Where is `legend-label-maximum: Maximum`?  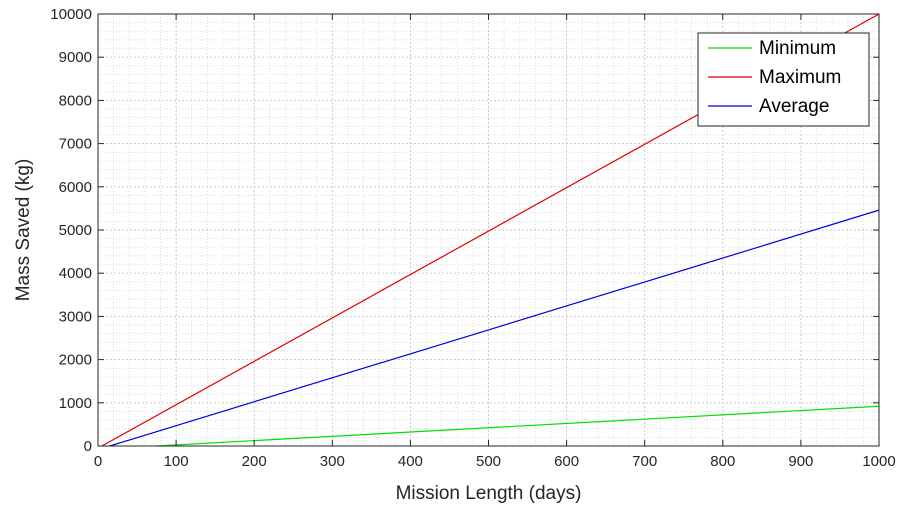 legend-label-maximum: Maximum is located at coordinates (800, 77).